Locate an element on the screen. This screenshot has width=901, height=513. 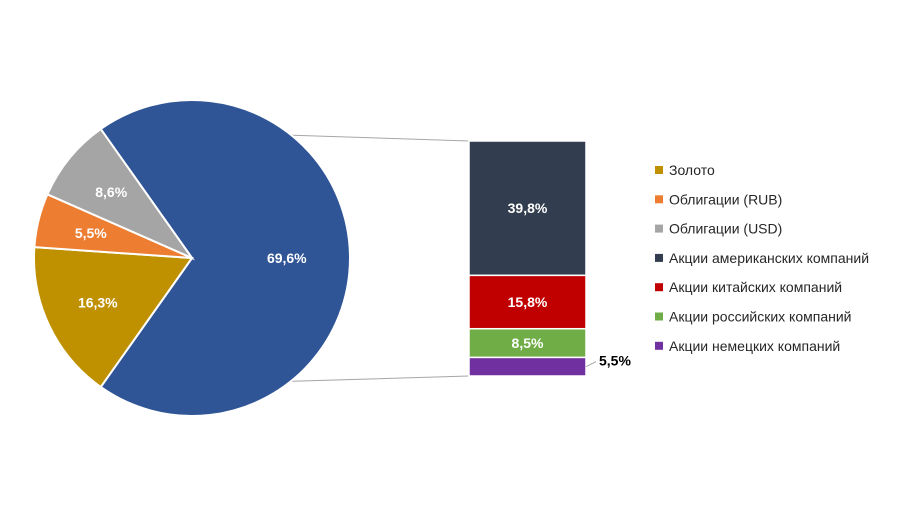
legend-item-label: Акции российских компаний is located at coordinates (760, 317).